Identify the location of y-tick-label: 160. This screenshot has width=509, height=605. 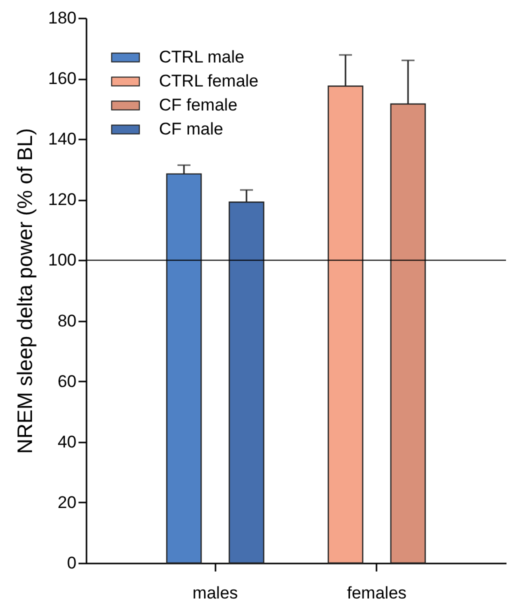
(62, 78).